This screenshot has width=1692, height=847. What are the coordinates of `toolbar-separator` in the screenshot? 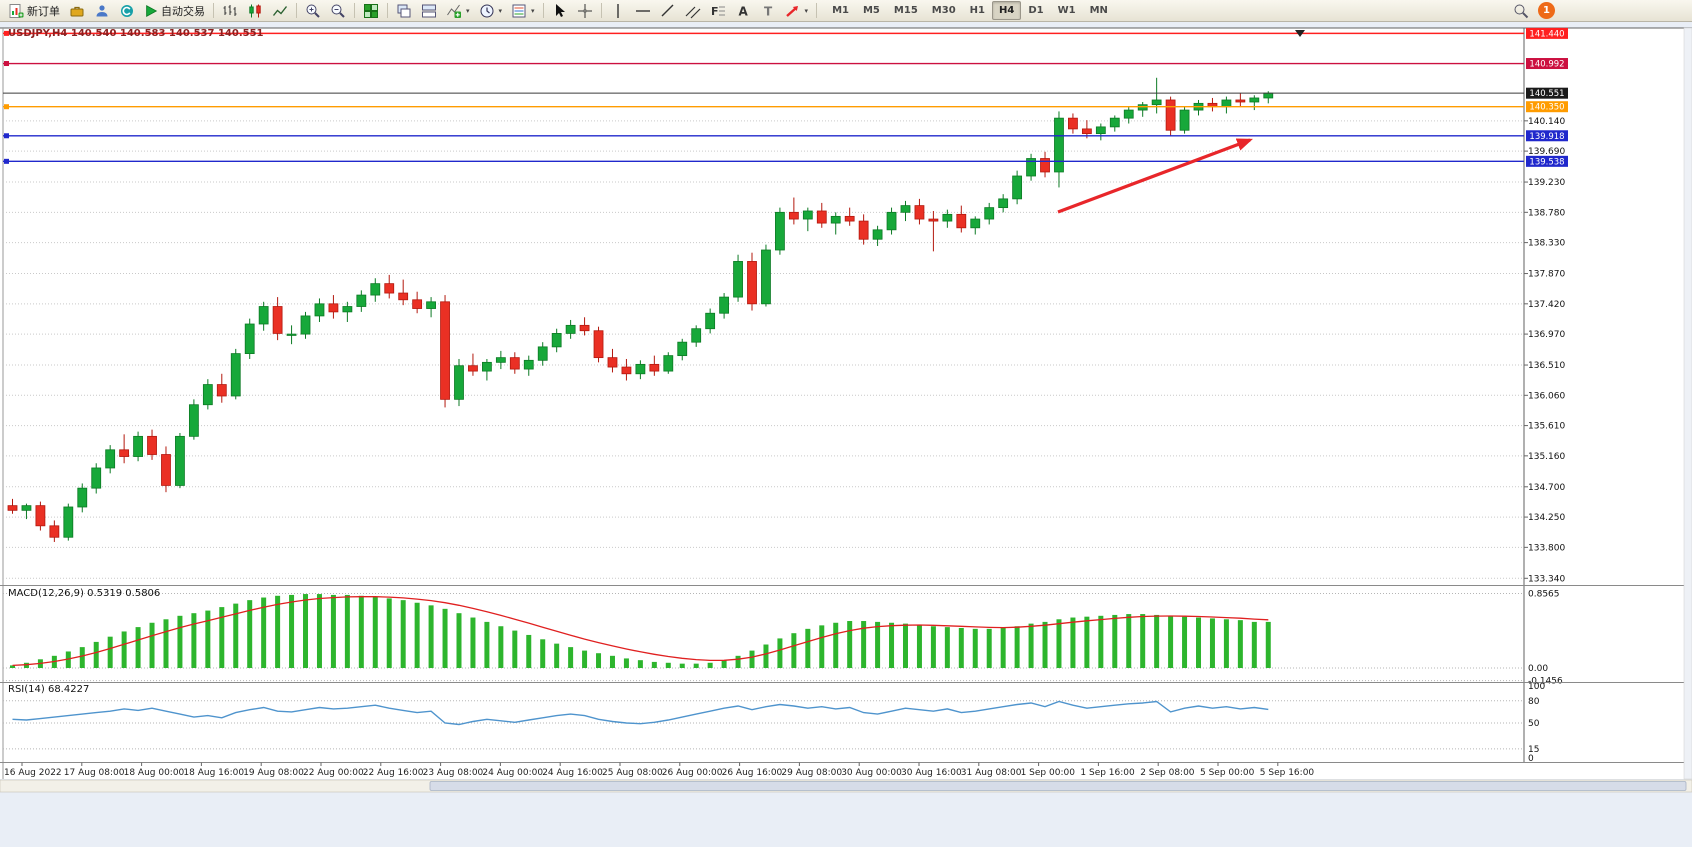 It's located at (213, 10).